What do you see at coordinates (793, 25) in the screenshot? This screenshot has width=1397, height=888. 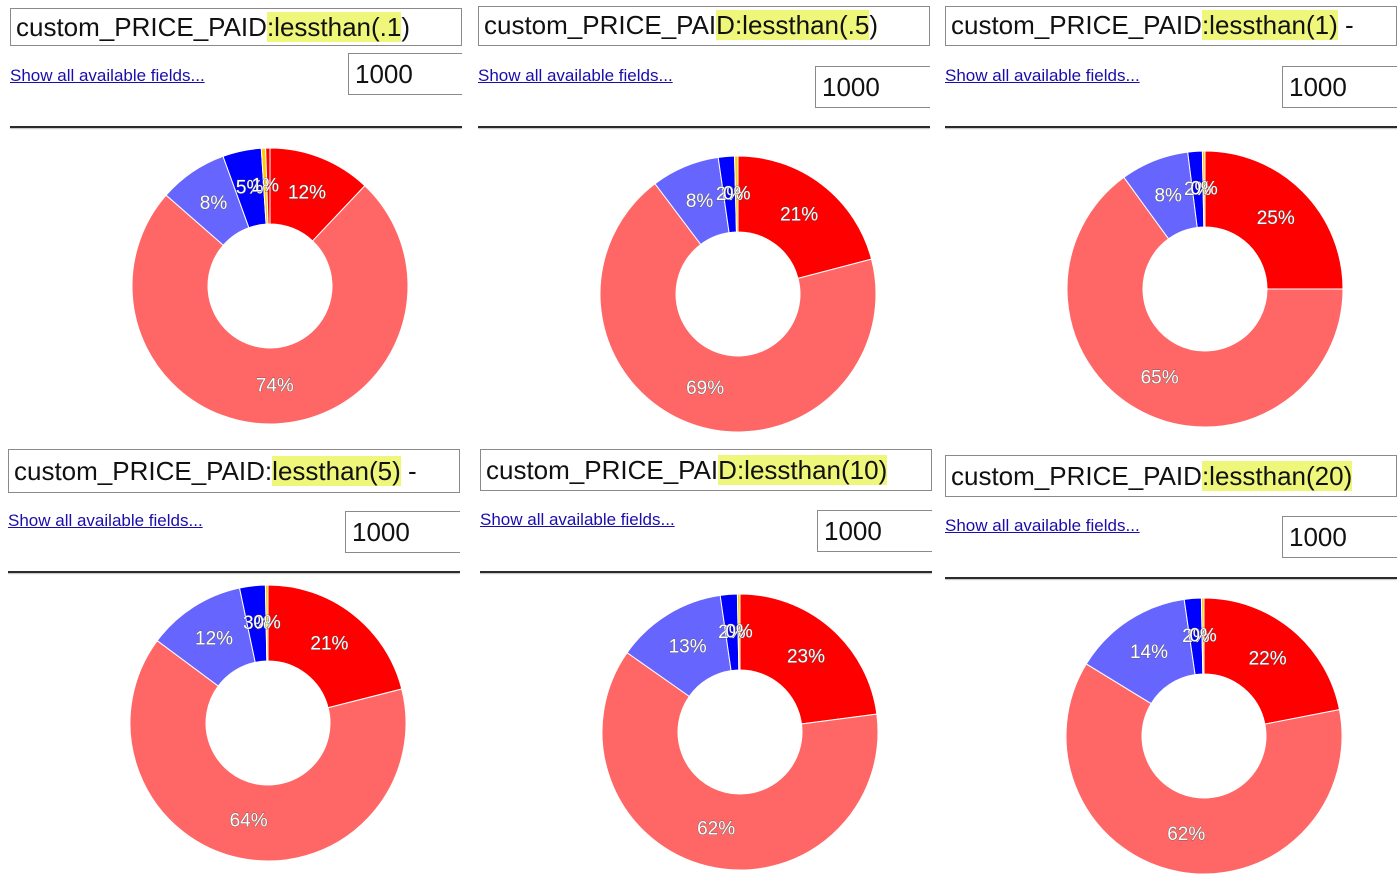 I see `query-text-highlight: D:lessthan(.5` at bounding box center [793, 25].